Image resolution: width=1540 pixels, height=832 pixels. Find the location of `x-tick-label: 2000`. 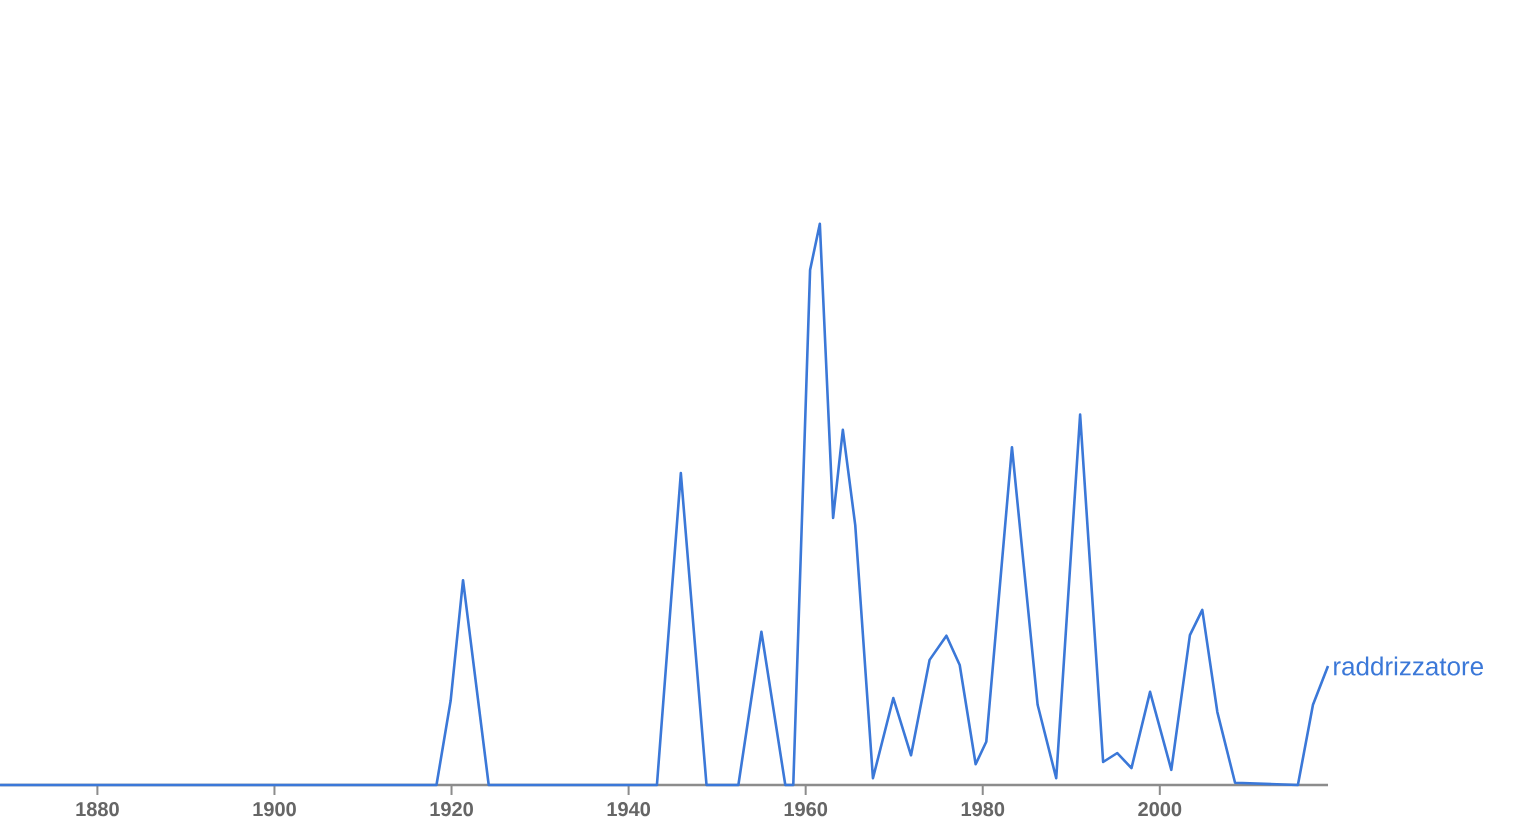

x-tick-label: 2000 is located at coordinates (1160, 809).